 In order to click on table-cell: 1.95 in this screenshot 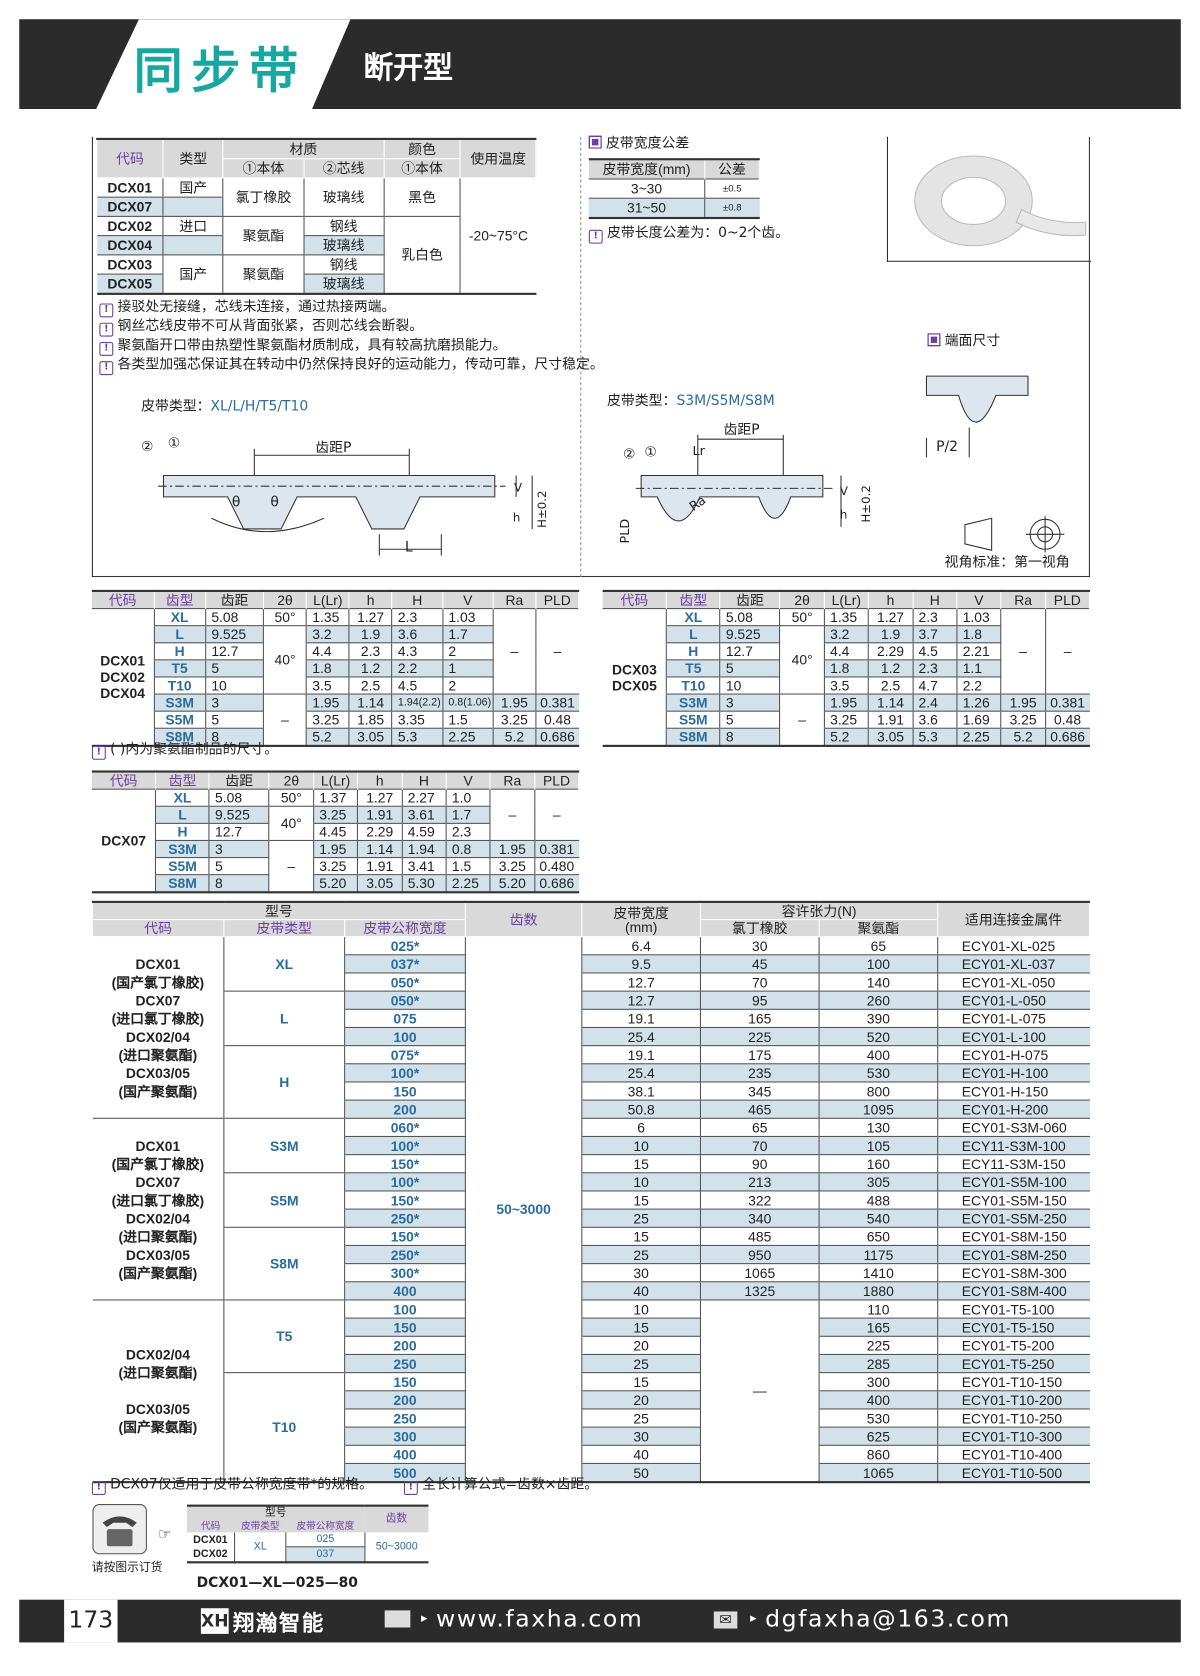, I will do `click(512, 848)`.